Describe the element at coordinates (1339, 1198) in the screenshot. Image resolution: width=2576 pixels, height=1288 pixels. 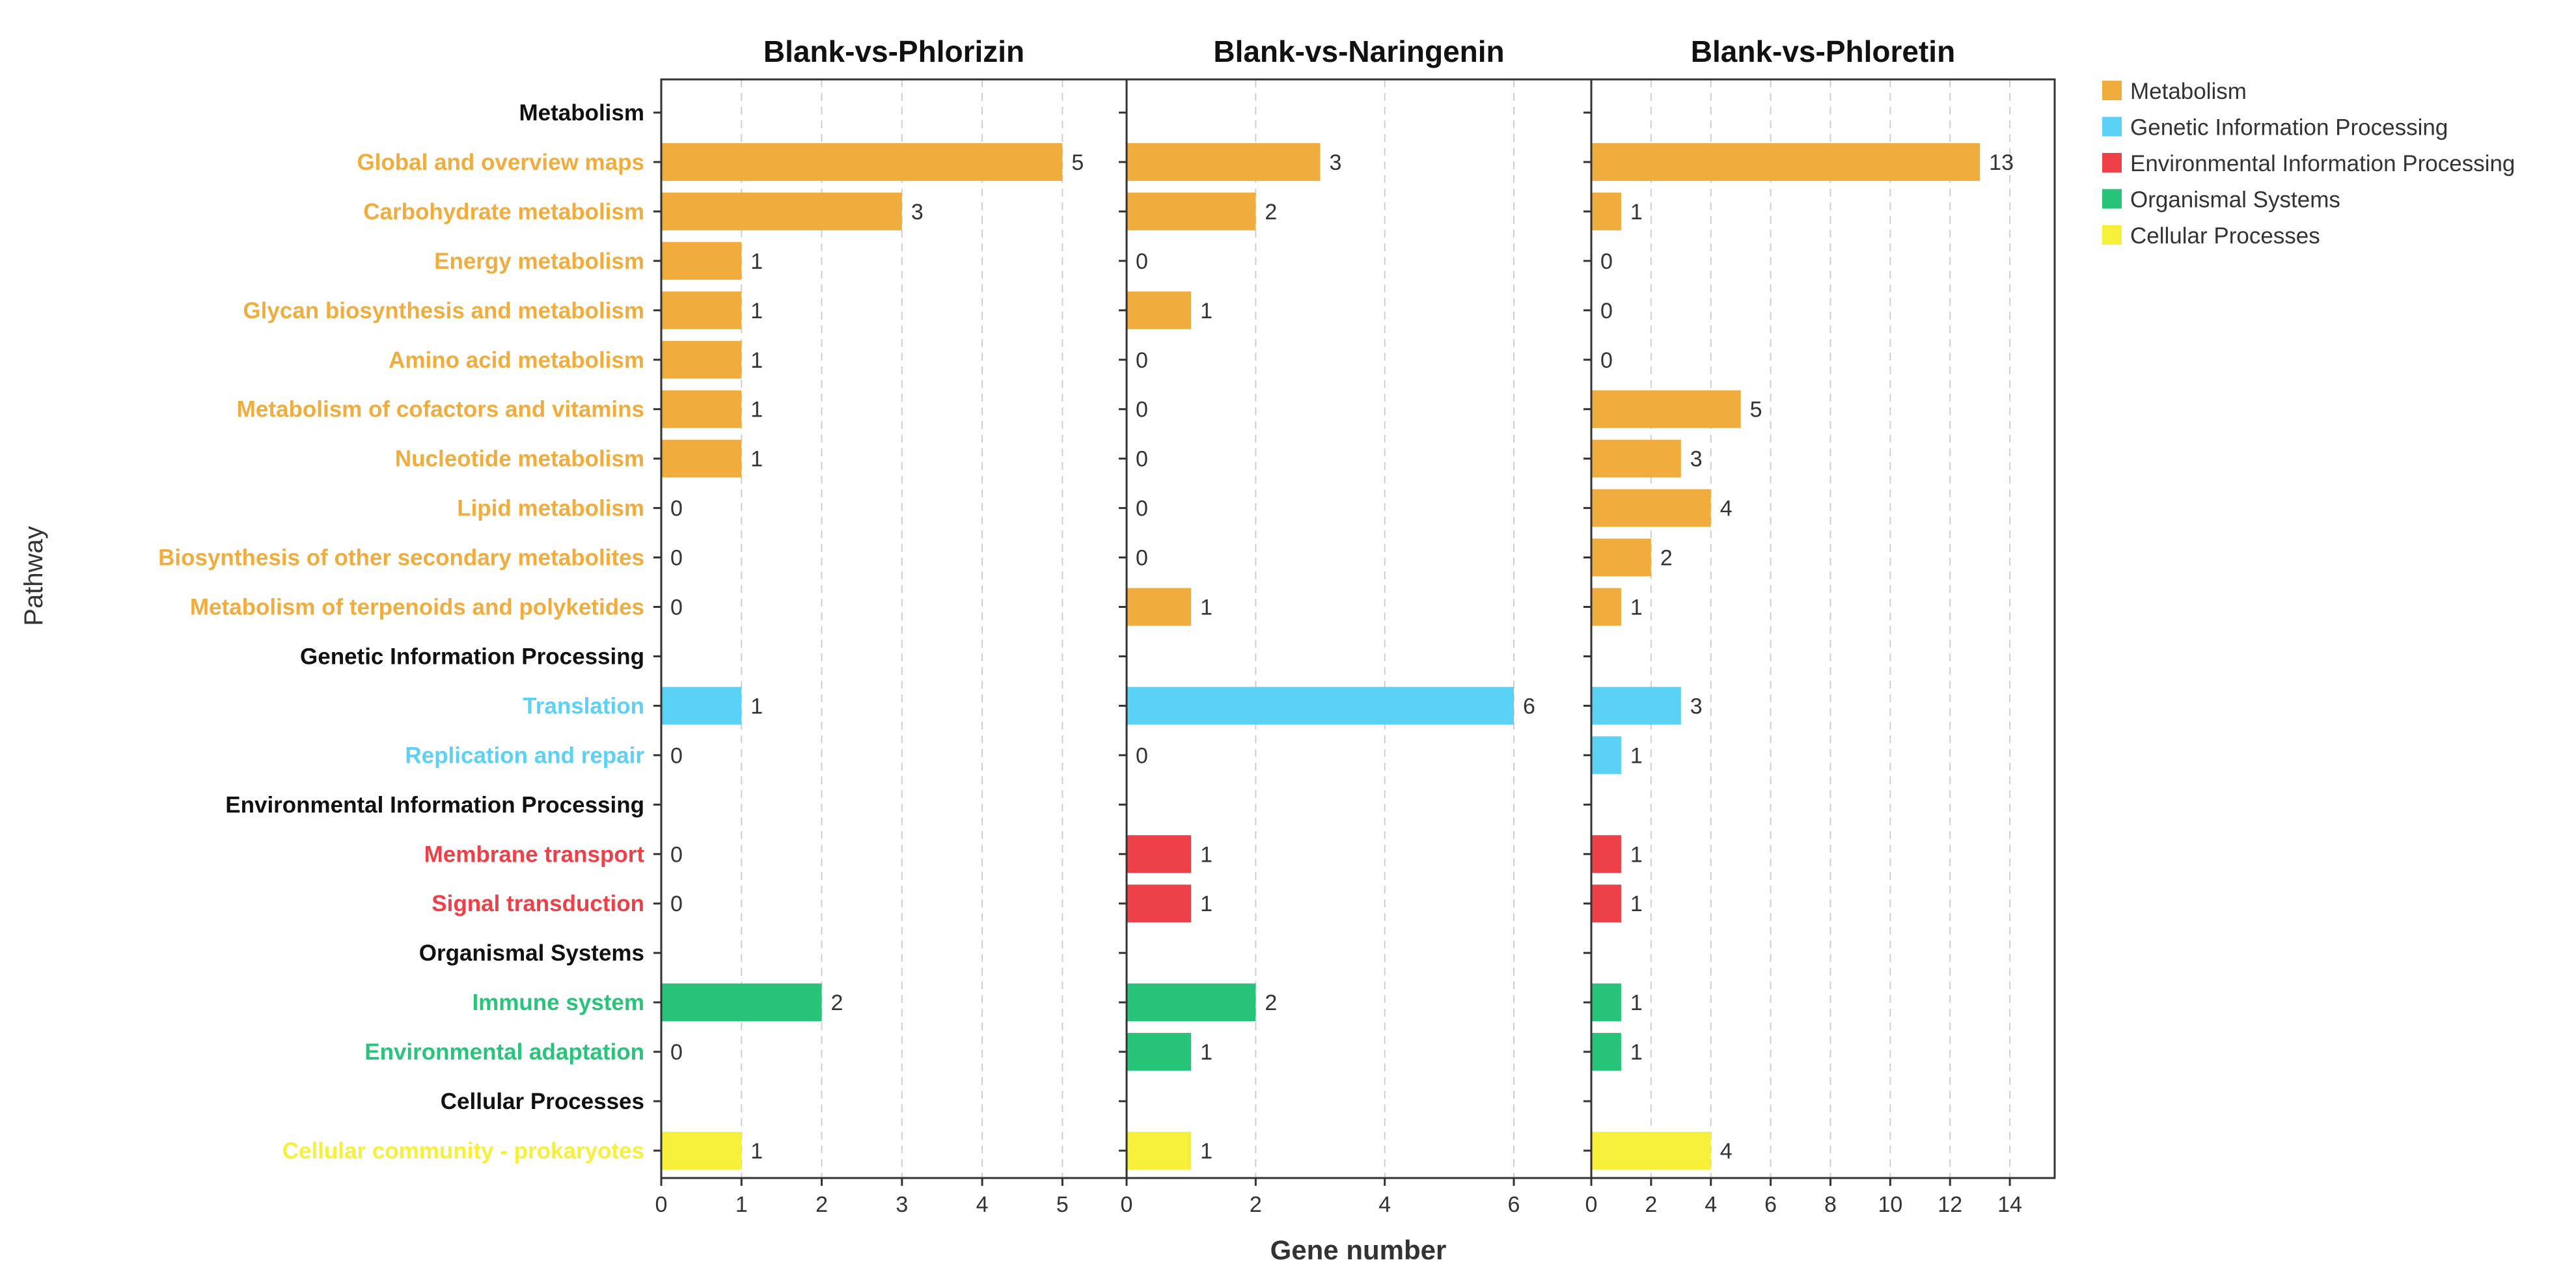
I see `x-axis-ticks: 0 1 2 3 4 5 0 2 4 6 0 2 4 6 8 10 12 14` at that location.